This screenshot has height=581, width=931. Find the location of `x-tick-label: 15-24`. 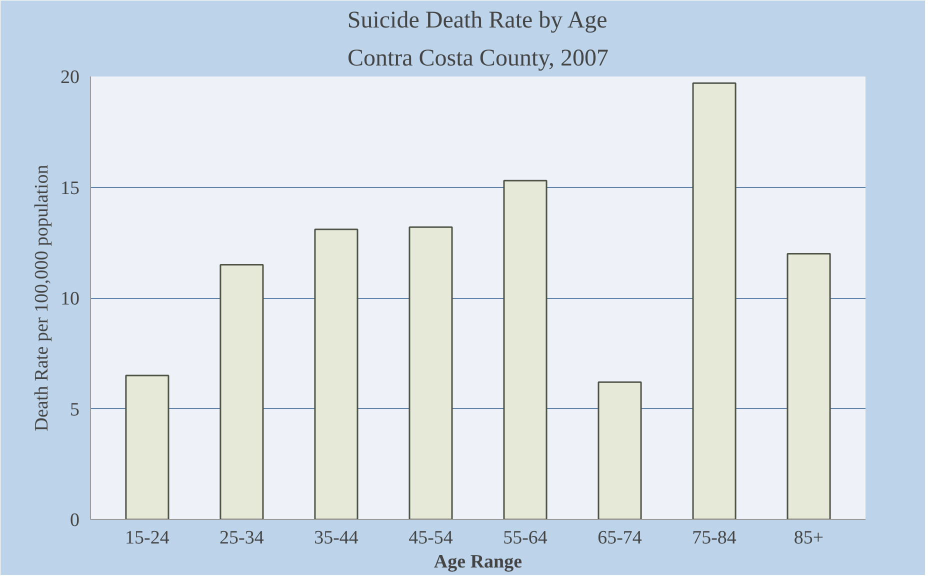

x-tick-label: 15-24 is located at coordinates (147, 538).